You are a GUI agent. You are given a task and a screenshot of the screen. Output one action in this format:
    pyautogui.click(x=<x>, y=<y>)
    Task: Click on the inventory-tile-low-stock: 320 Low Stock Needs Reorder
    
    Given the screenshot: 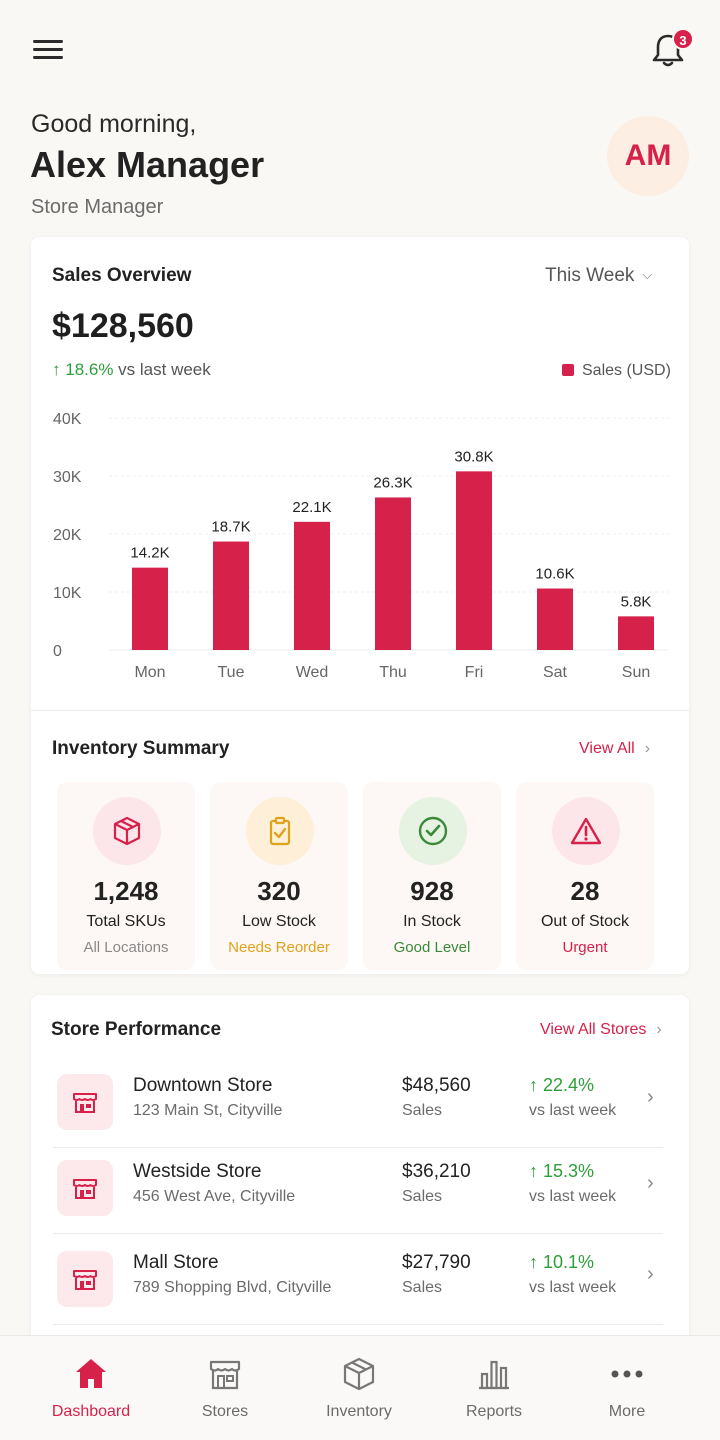 What is the action you would take?
    pyautogui.click(x=279, y=876)
    